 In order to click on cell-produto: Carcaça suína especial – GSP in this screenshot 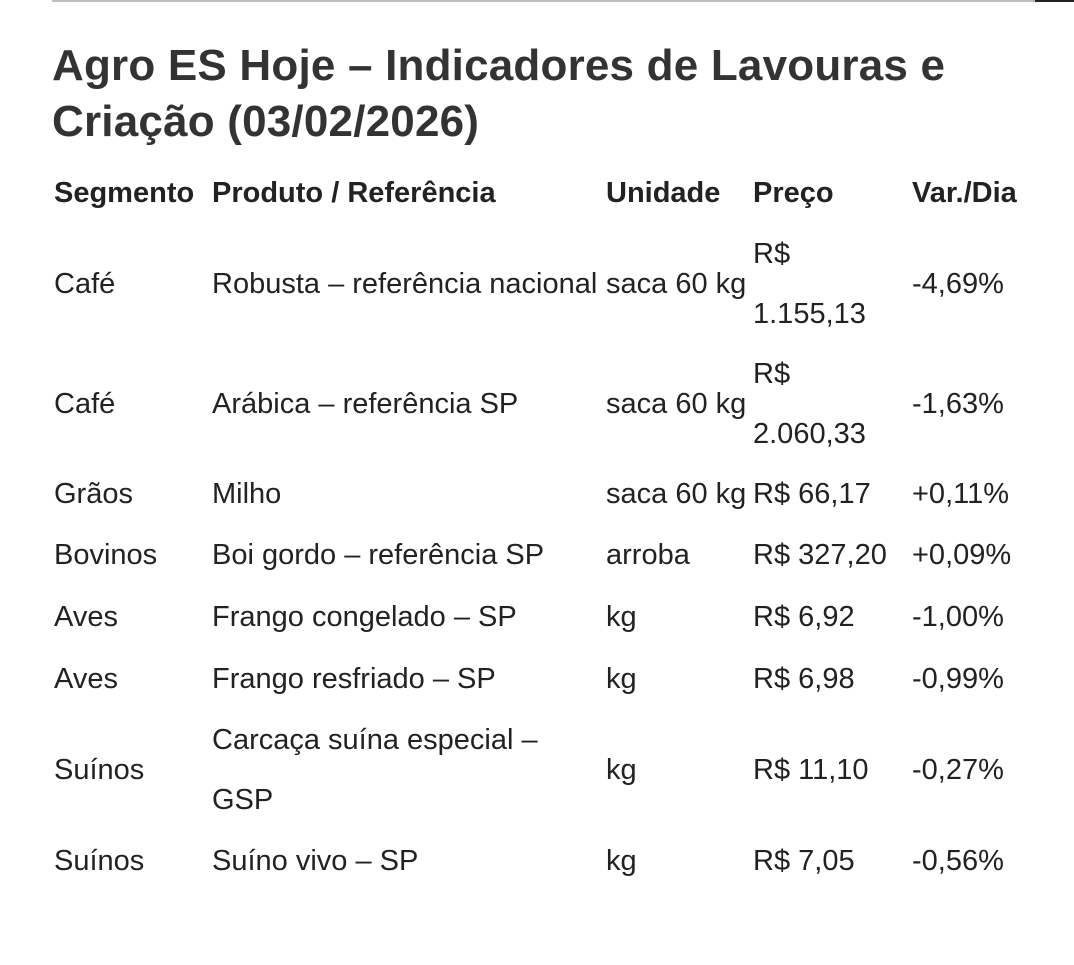, I will do `click(375, 770)`.